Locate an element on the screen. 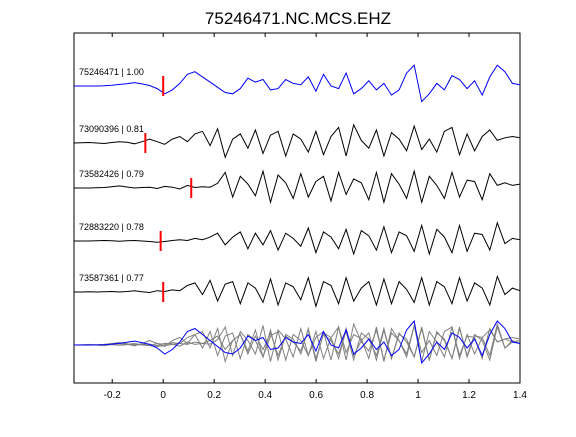 This screenshot has width=576, height=437. x-tick-label: 0.6 is located at coordinates (316, 395).